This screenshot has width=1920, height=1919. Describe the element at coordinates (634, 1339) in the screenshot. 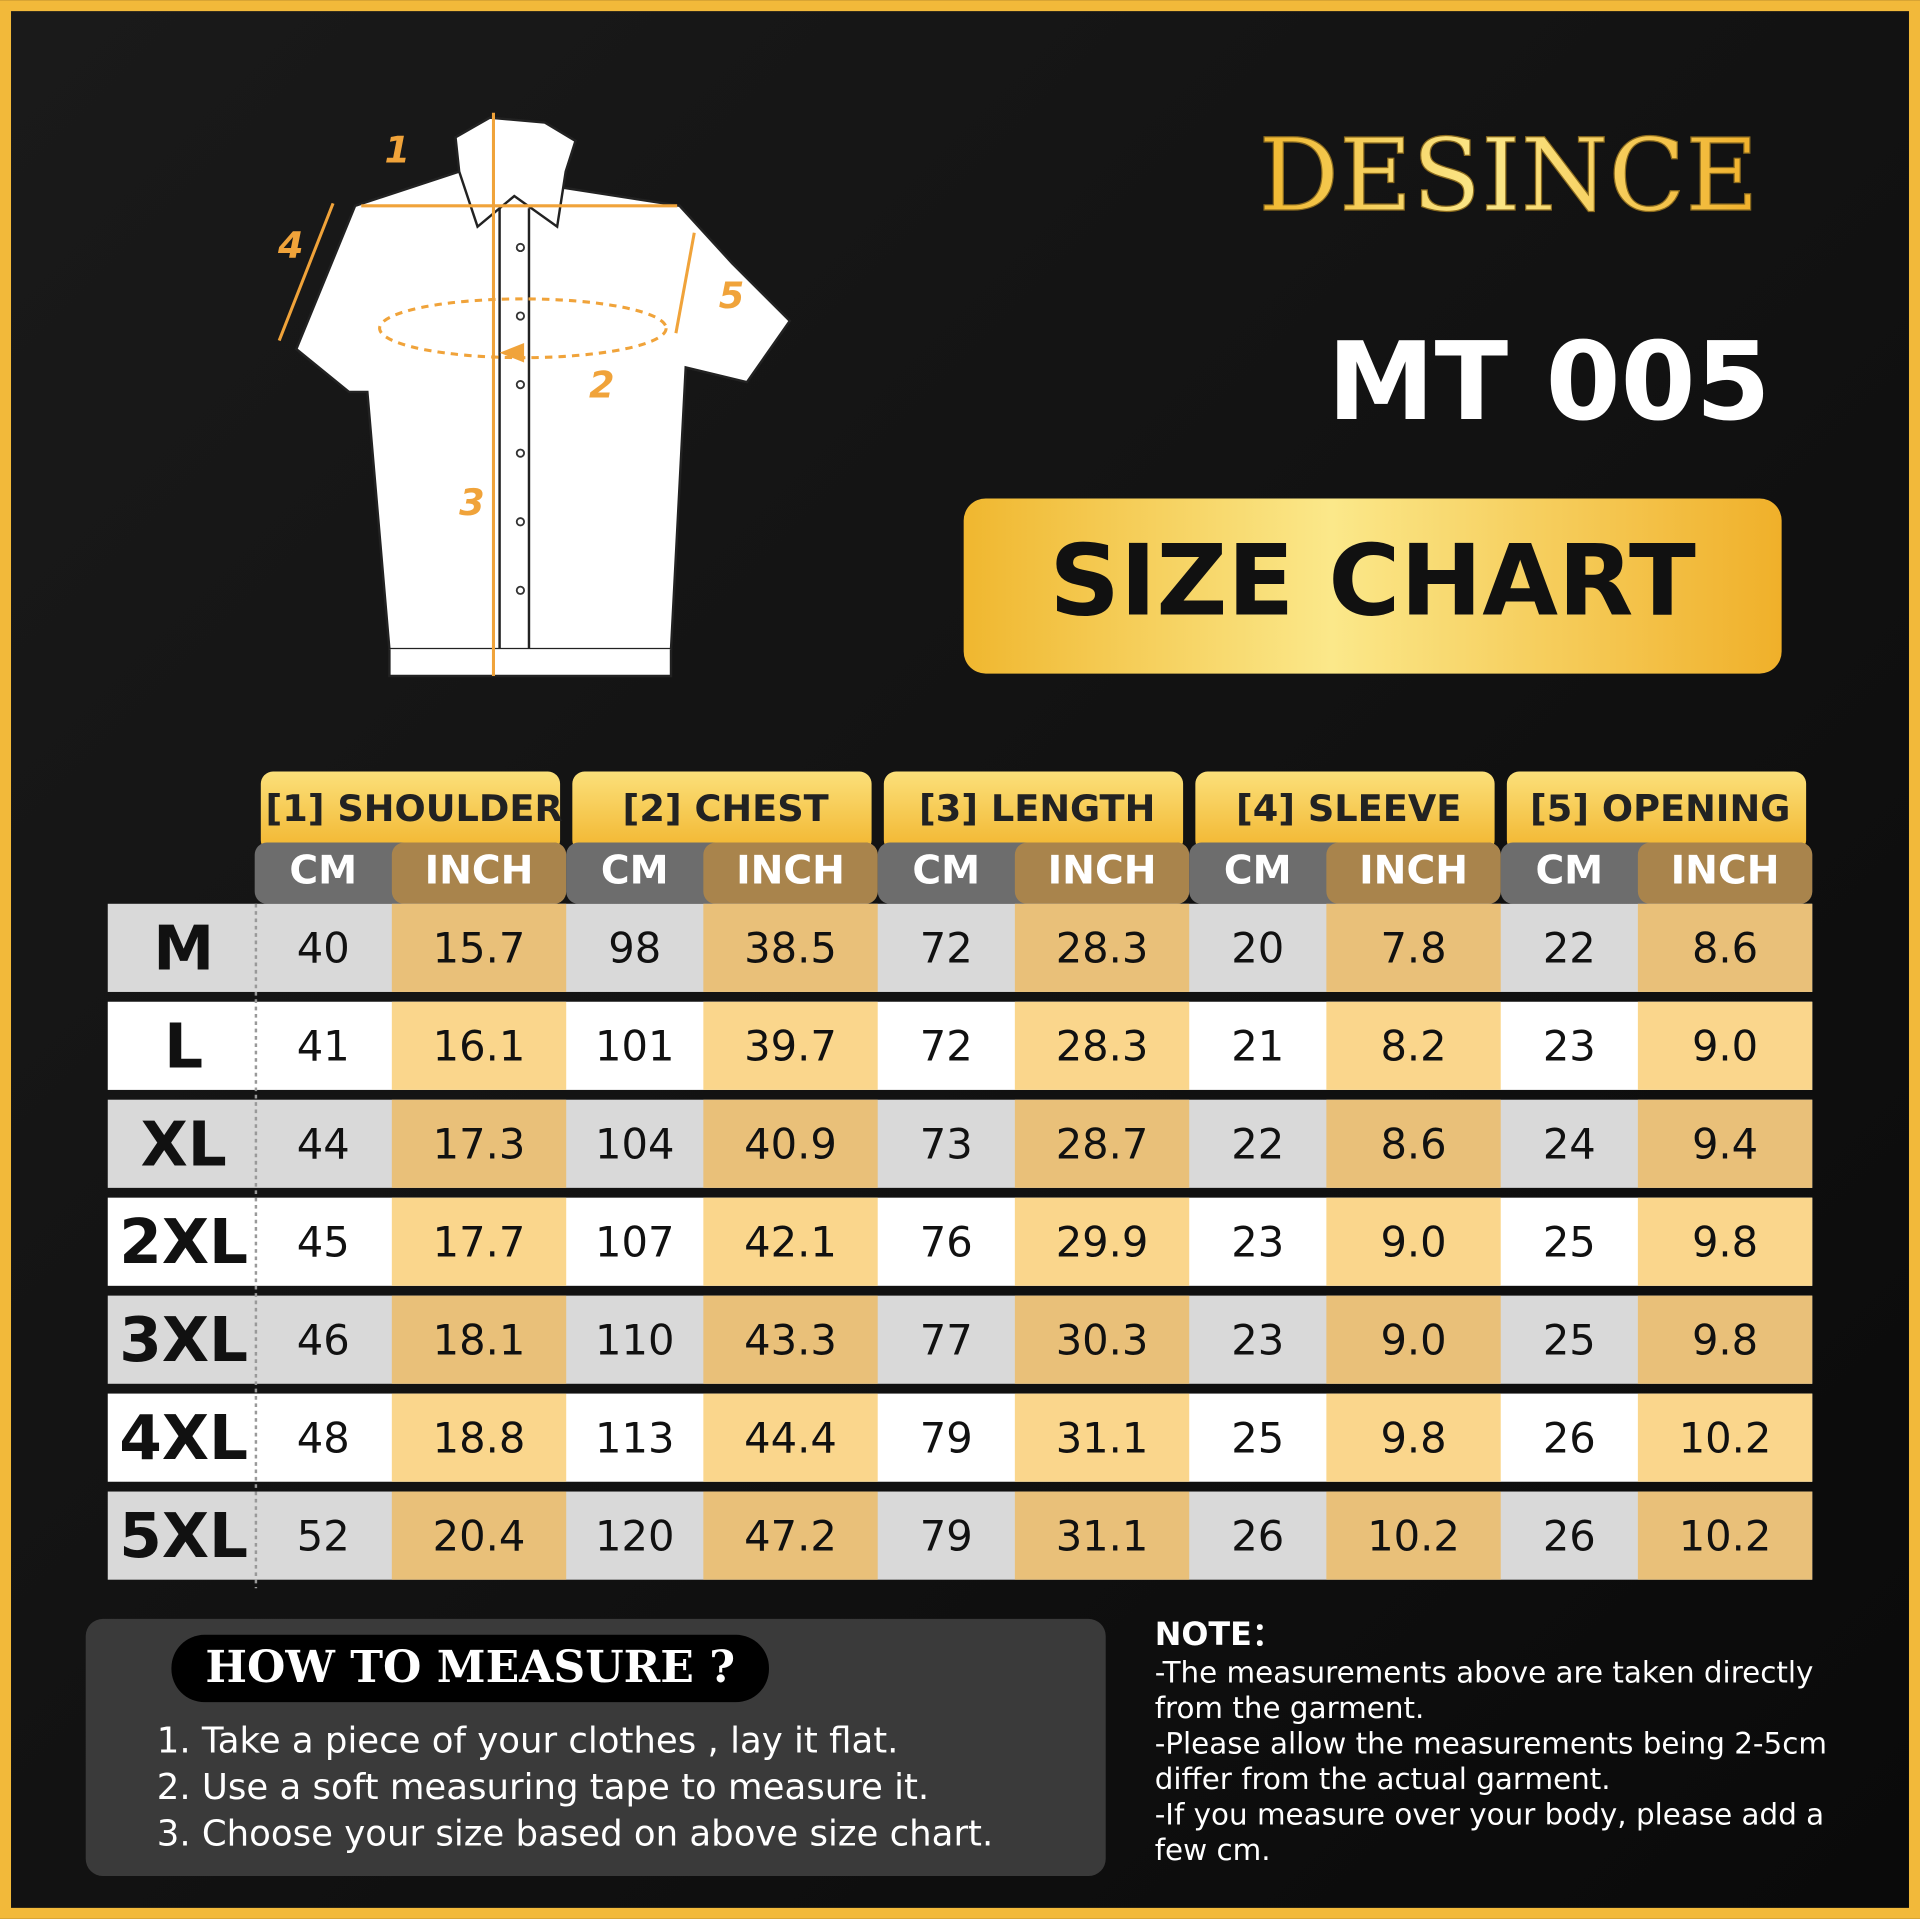

I see `cell-value: 110` at that location.